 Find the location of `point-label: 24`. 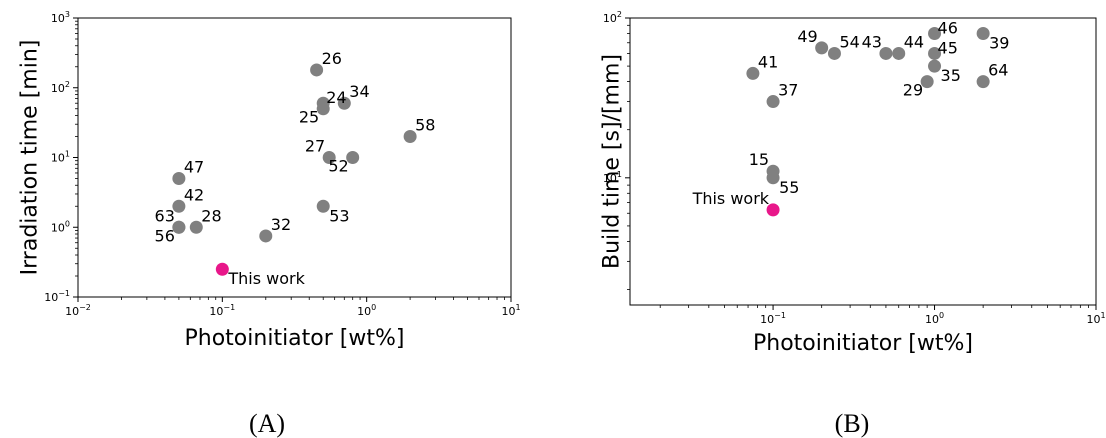

point-label: 24 is located at coordinates (336, 97).